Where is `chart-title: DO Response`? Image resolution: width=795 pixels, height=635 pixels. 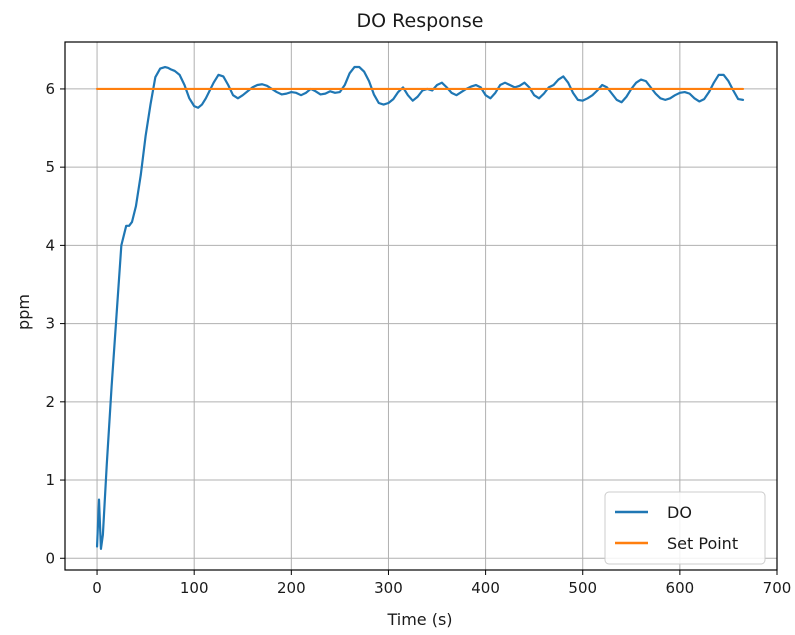
chart-title: DO Response is located at coordinates (420, 21).